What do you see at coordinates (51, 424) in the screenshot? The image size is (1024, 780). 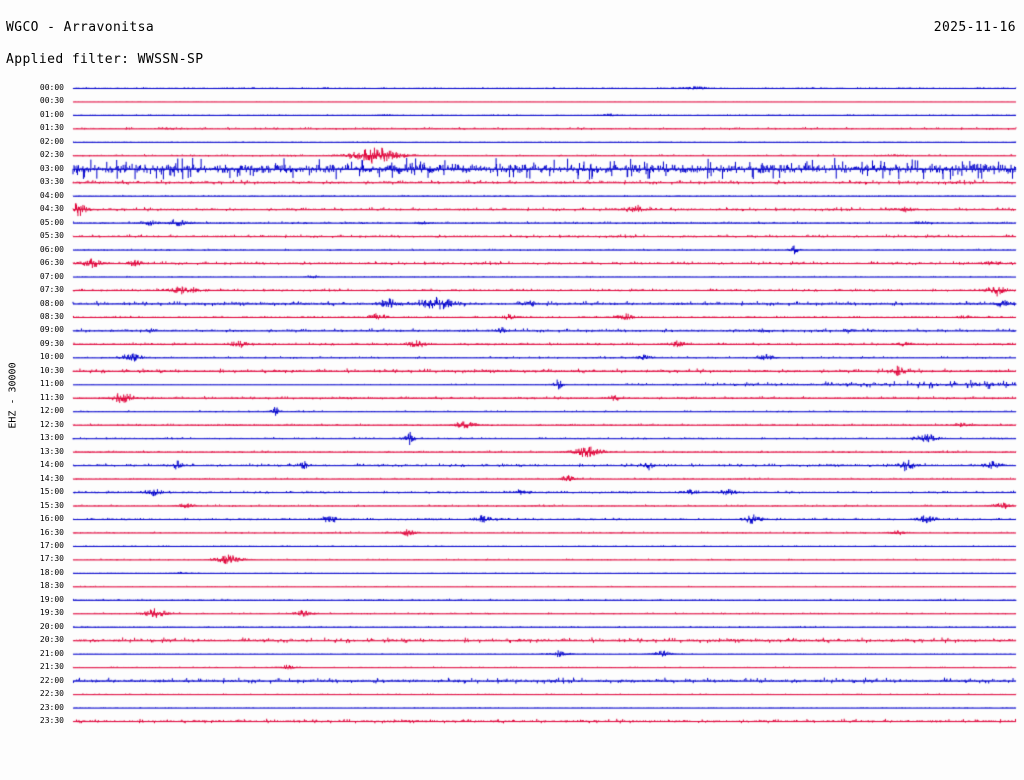 I see `time-tick-label: 12:30` at bounding box center [51, 424].